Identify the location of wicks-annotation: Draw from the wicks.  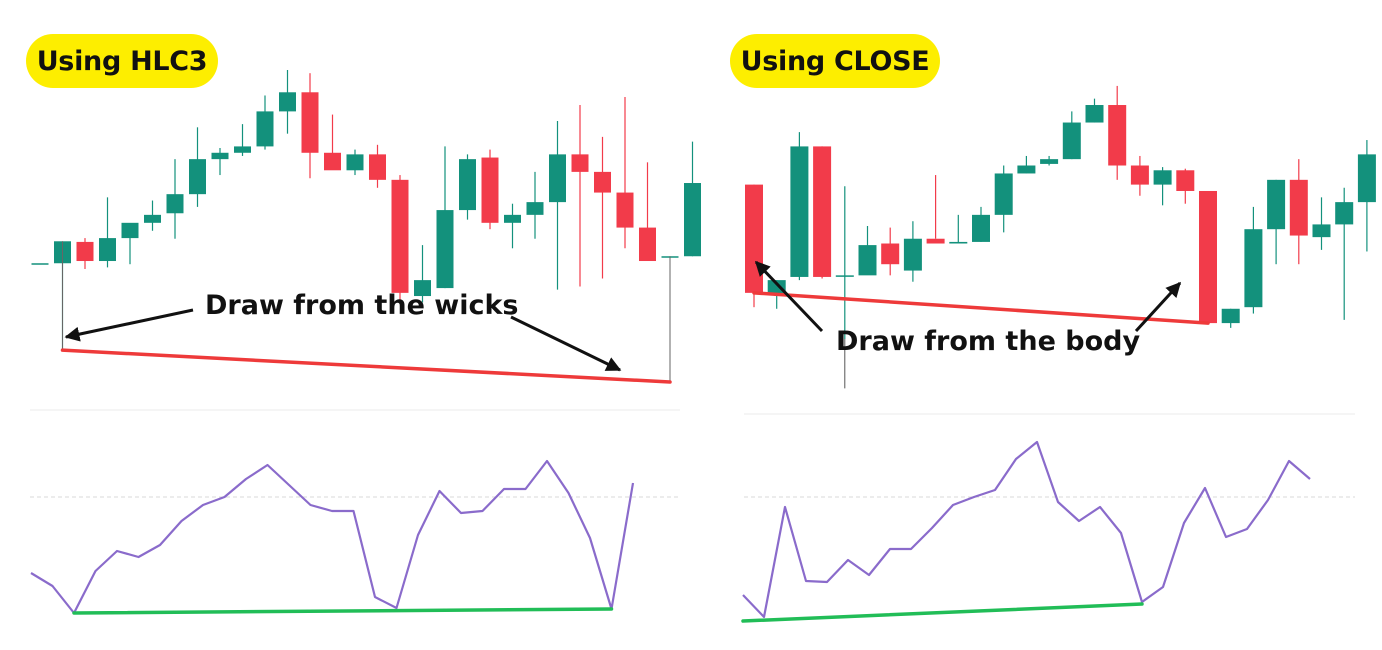
(362, 305).